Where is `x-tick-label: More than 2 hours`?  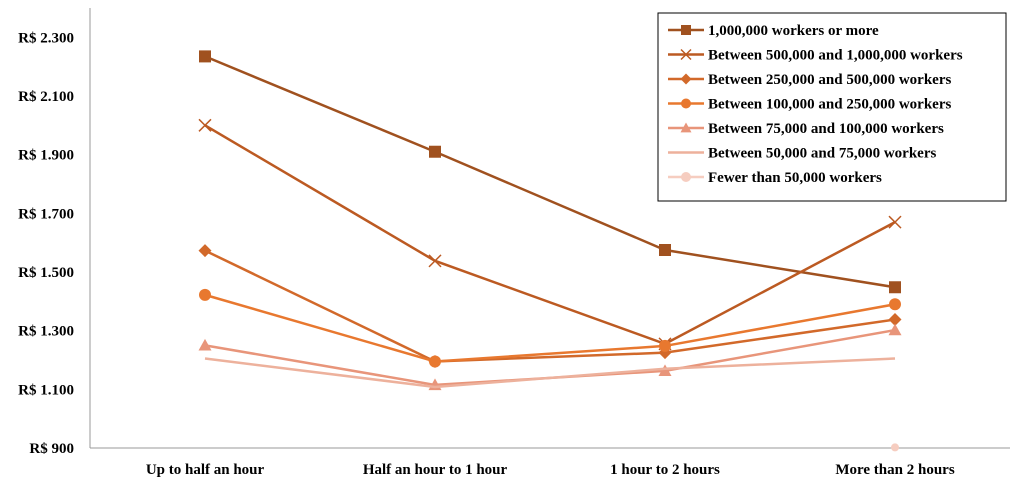 x-tick-label: More than 2 hours is located at coordinates (894, 470).